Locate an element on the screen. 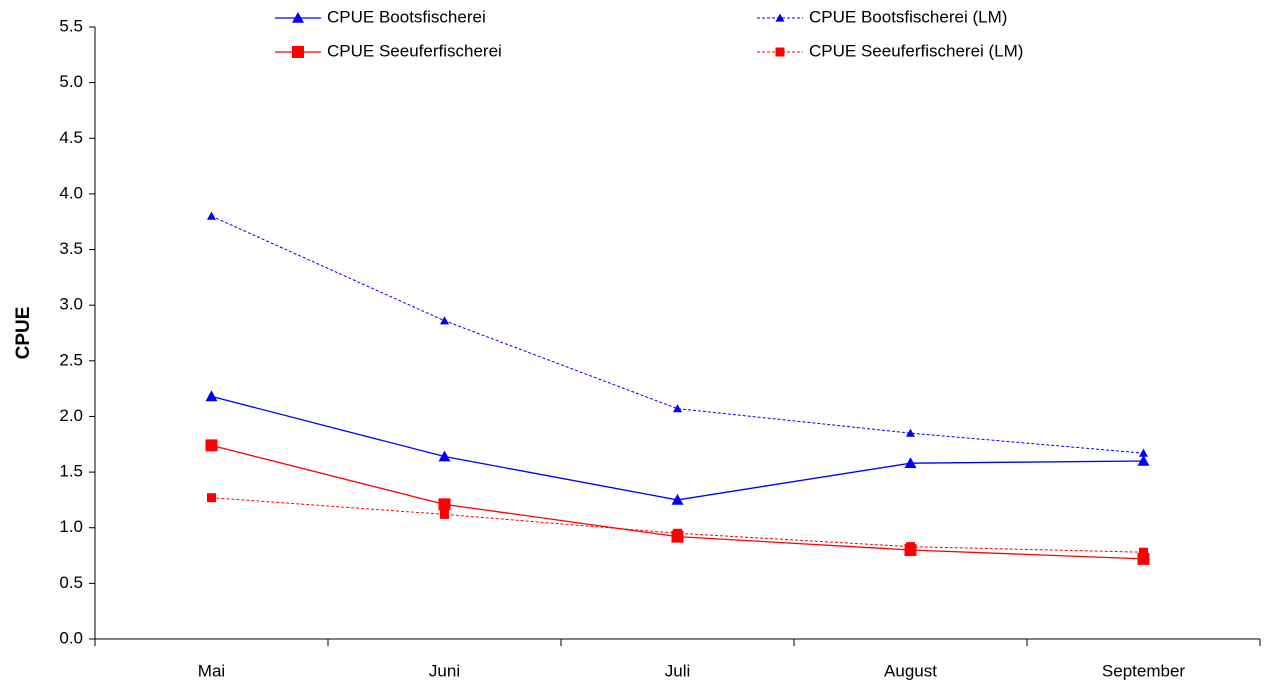 The height and width of the screenshot is (686, 1265). legend-label: CPUE Seeuferfischerei is located at coordinates (414, 50).